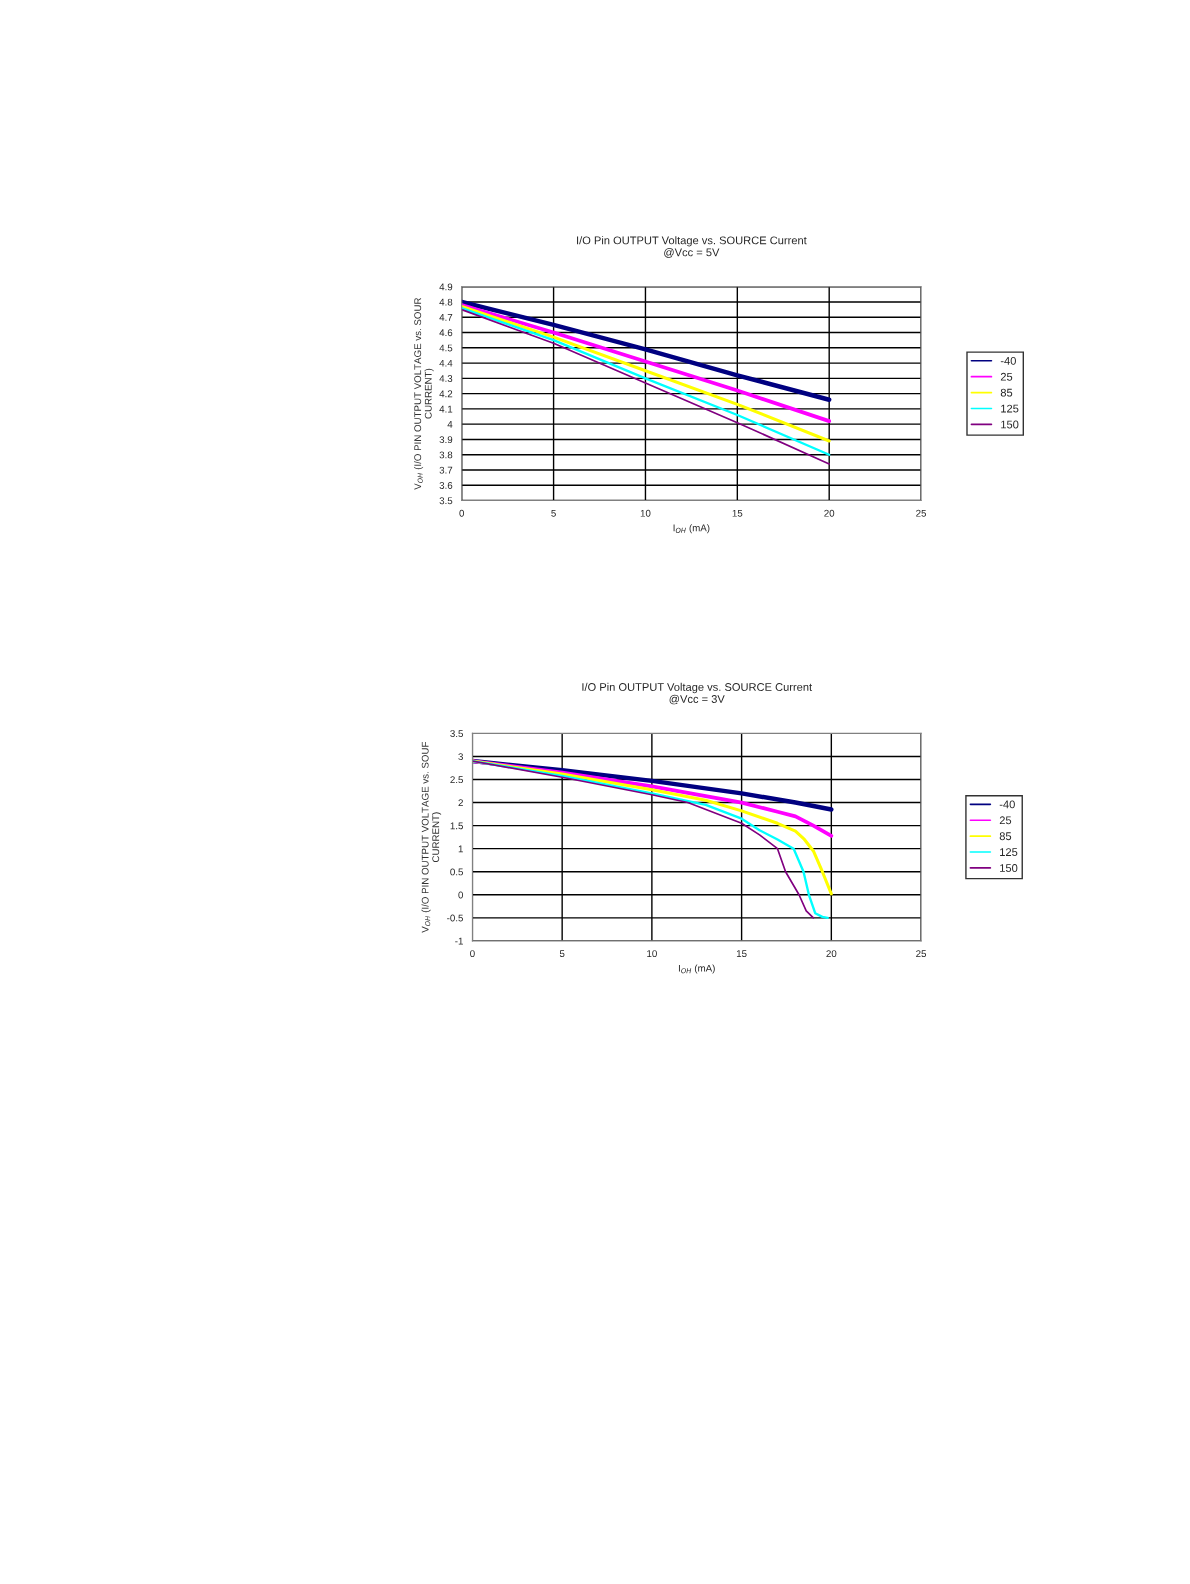  I want to click on y-tick-label: 4.2, so click(446, 394).